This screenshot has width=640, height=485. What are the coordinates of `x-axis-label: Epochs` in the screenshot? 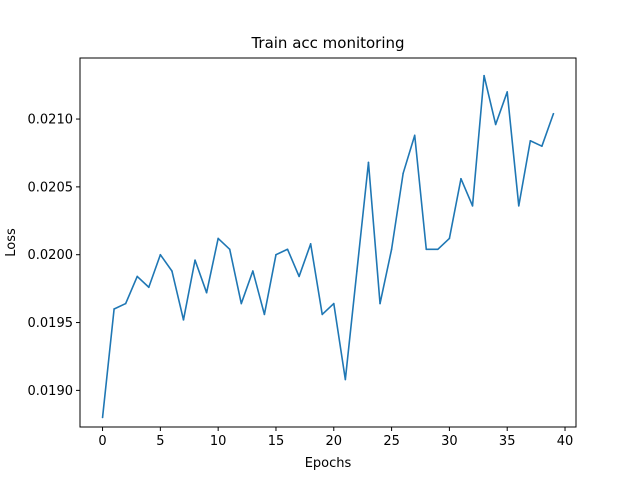 It's located at (328, 463).